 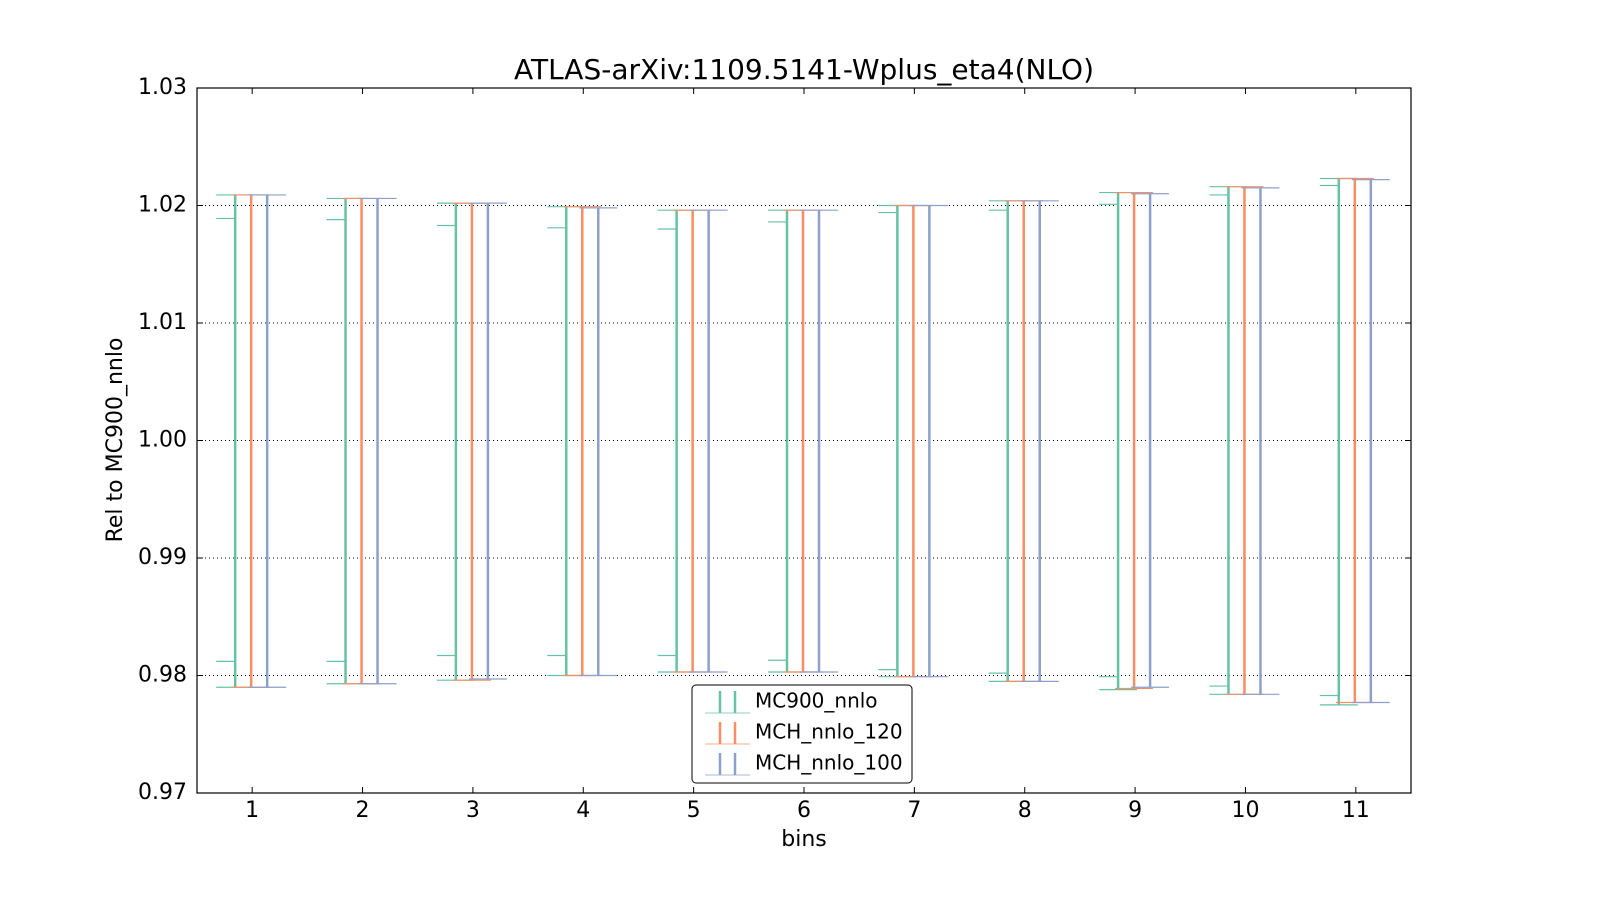 What do you see at coordinates (816, 701) in the screenshot?
I see `legend-label: MC900_nnlo` at bounding box center [816, 701].